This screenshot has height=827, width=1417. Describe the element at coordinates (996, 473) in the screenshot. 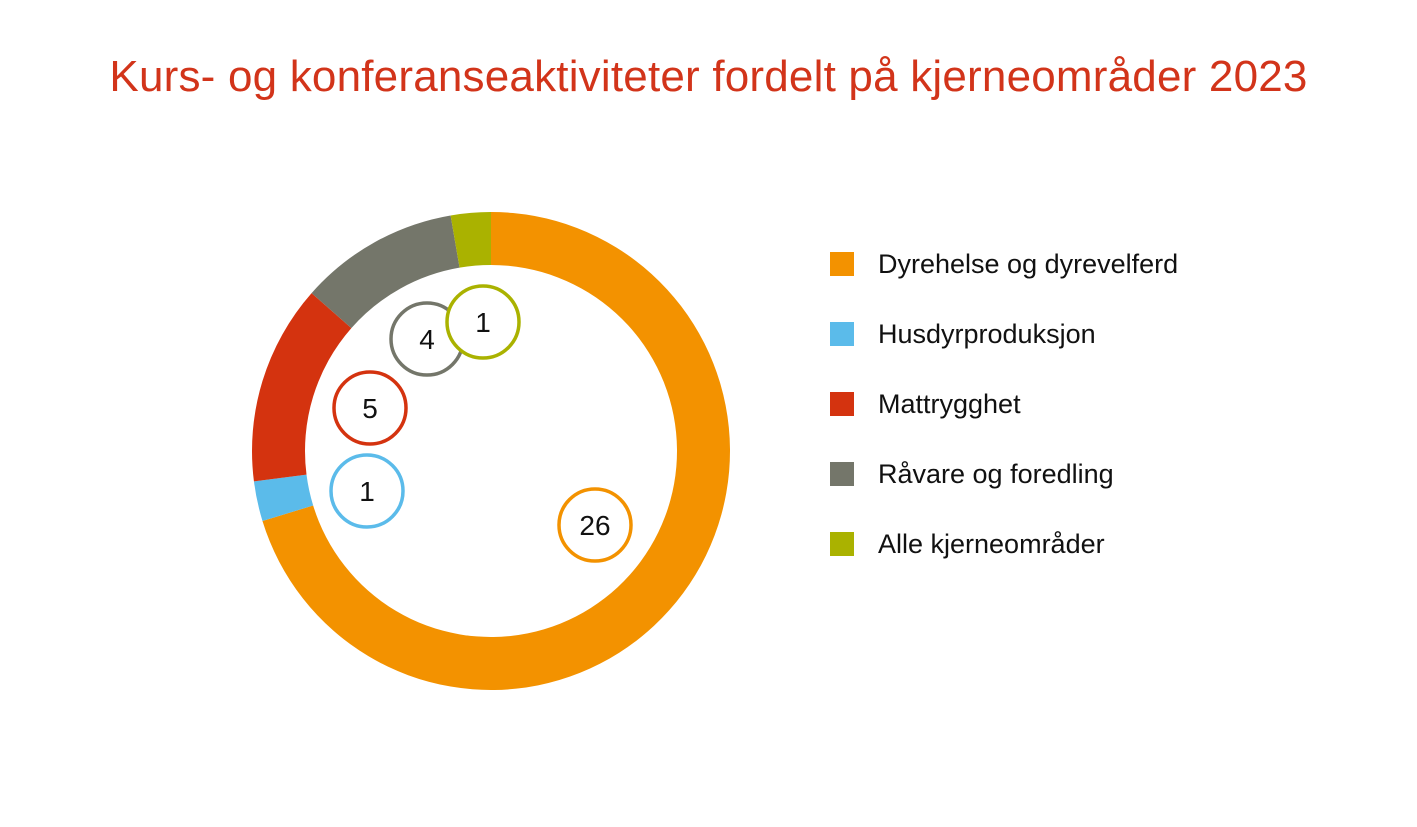

I see `legend-label: Råvare og foredling` at that location.